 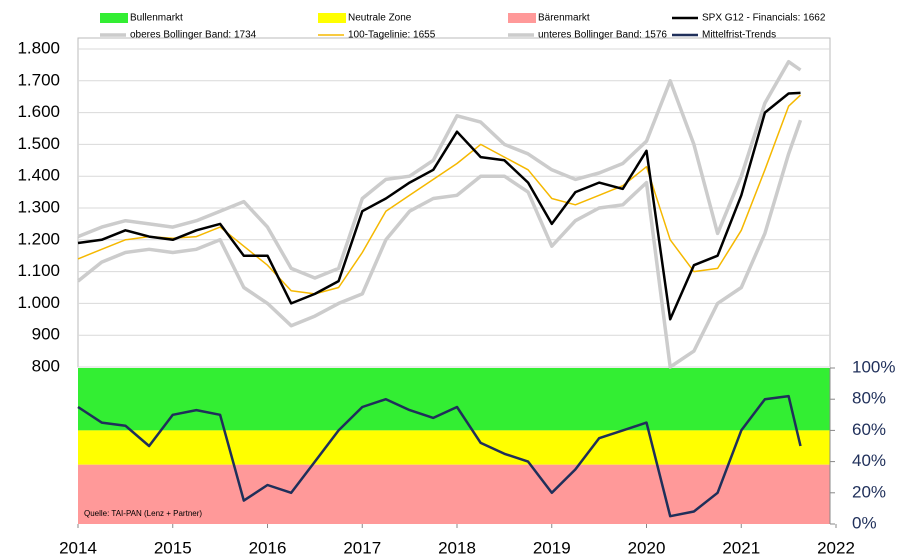 What do you see at coordinates (38, 270) in the screenshot?
I see `y-tick-label: 1.100` at bounding box center [38, 270].